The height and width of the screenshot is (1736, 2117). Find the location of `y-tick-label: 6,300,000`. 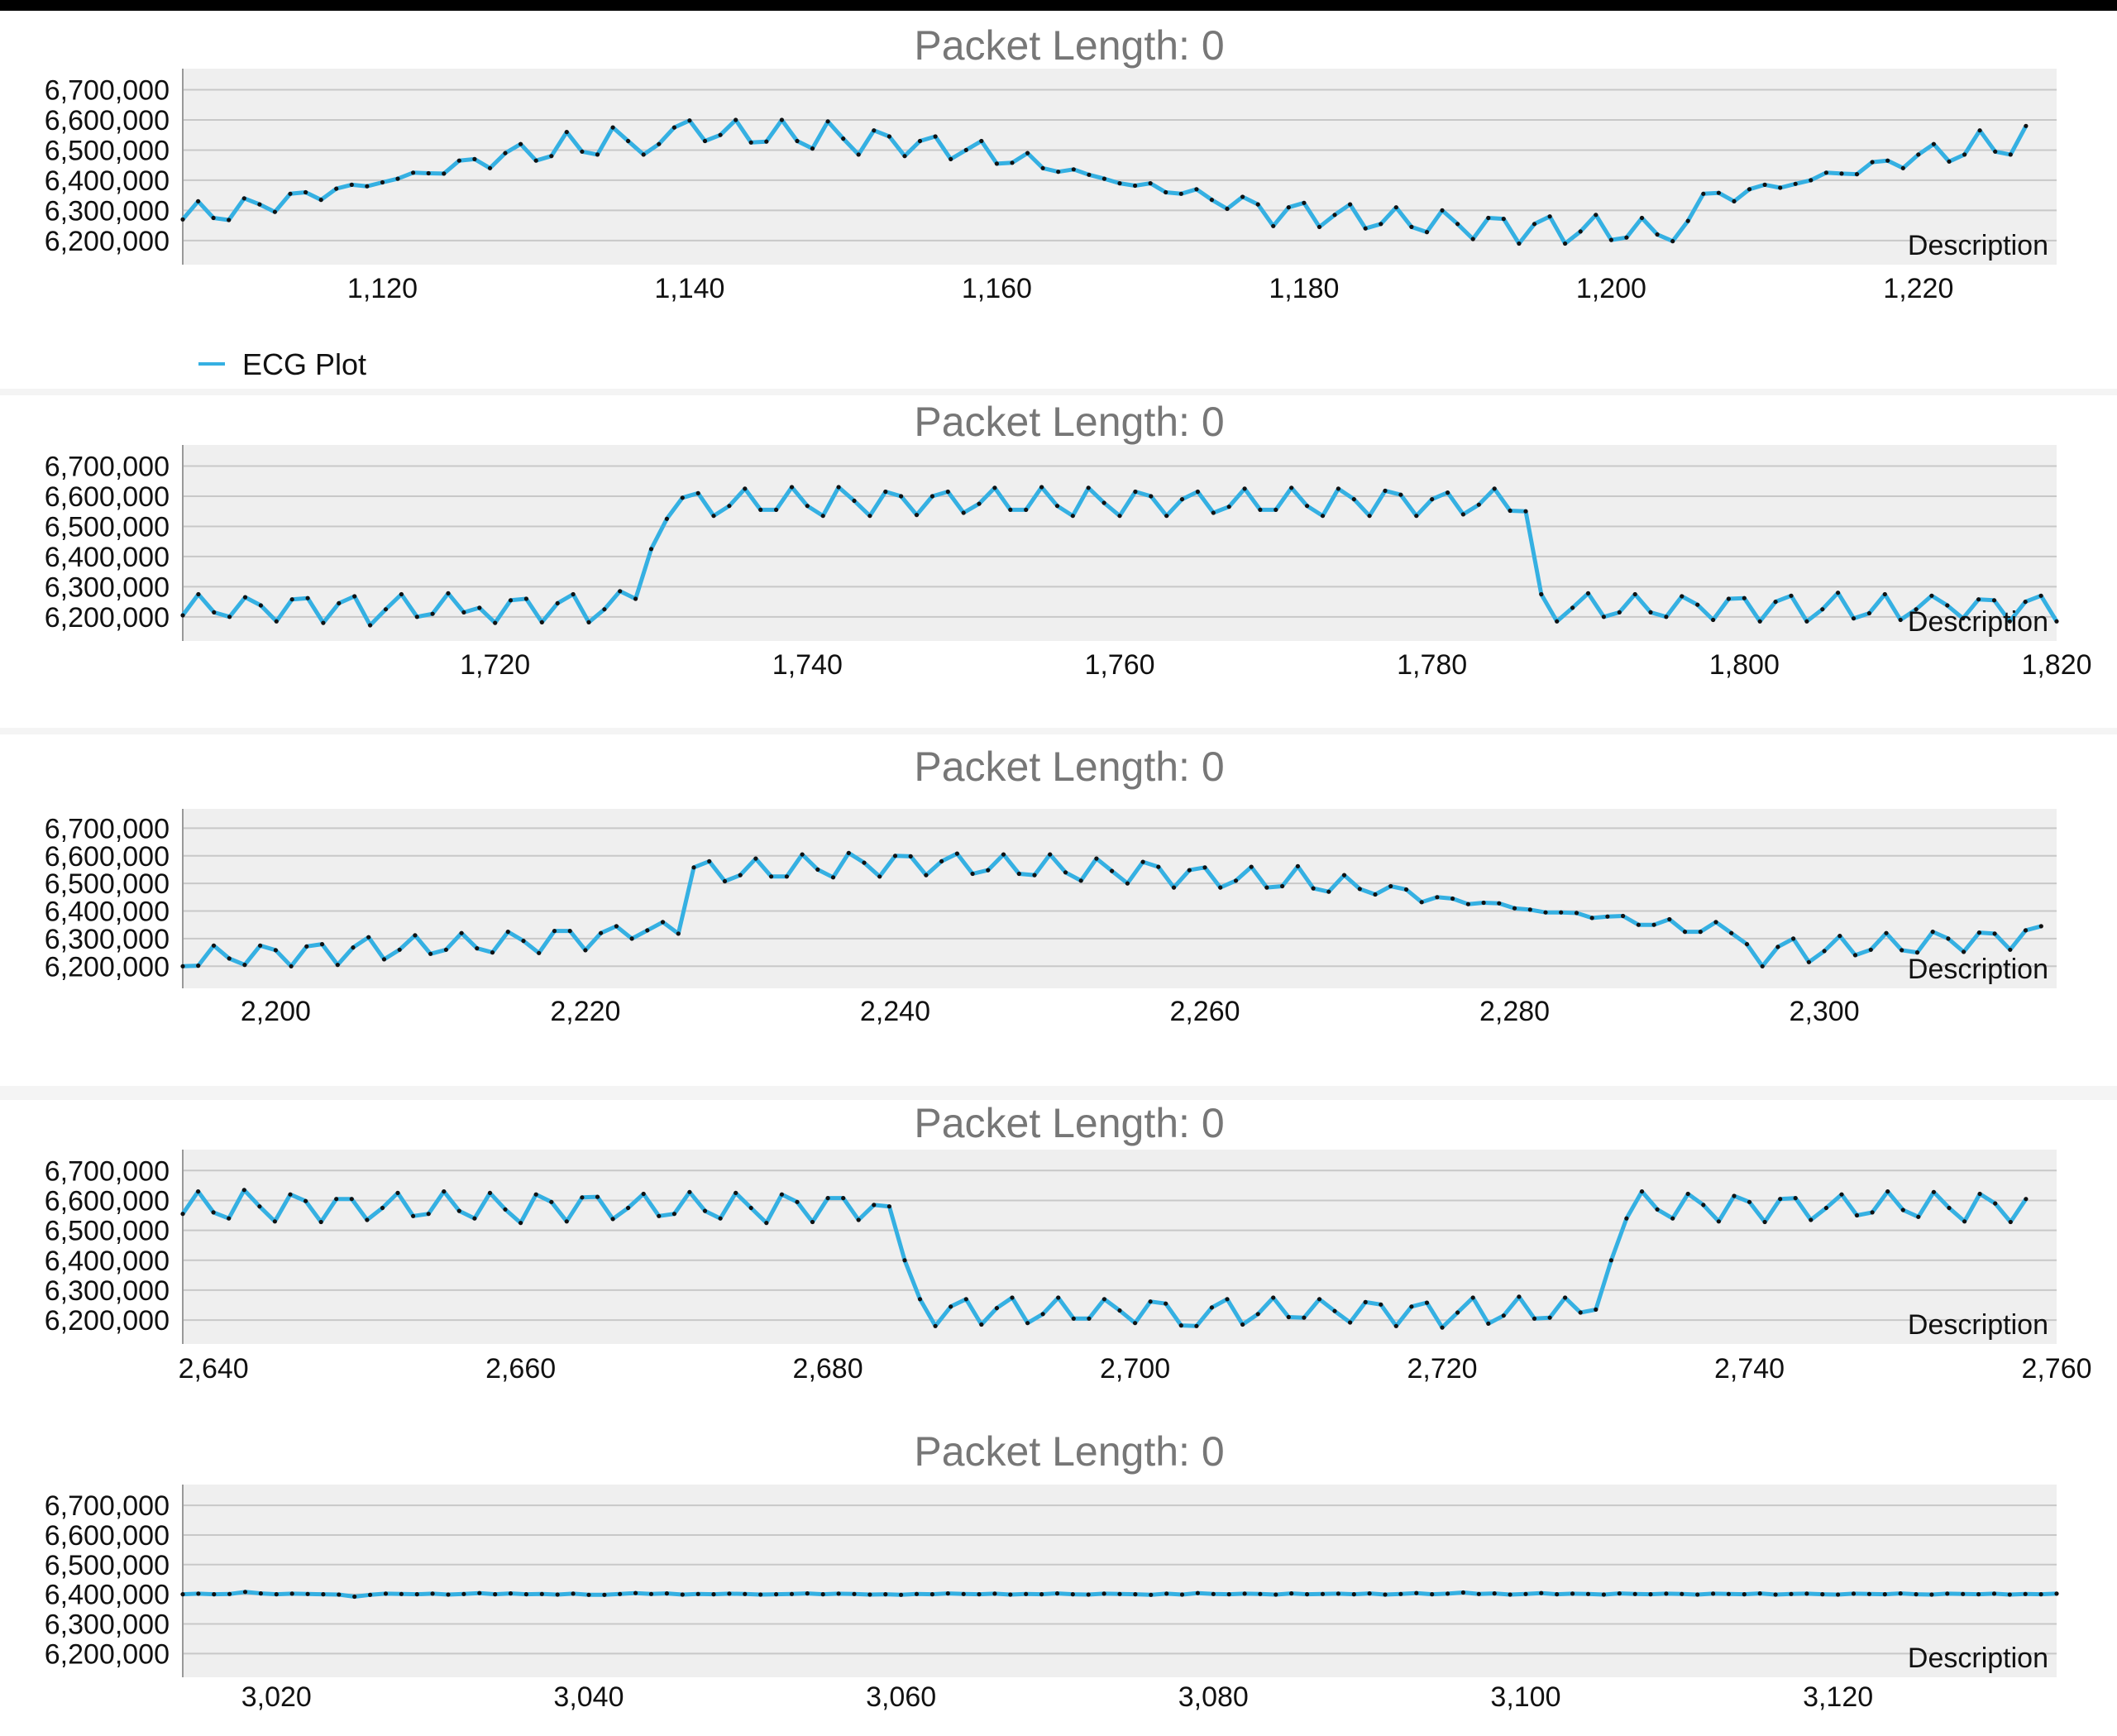

y-tick-label: 6,300,000 is located at coordinates (107, 1291).